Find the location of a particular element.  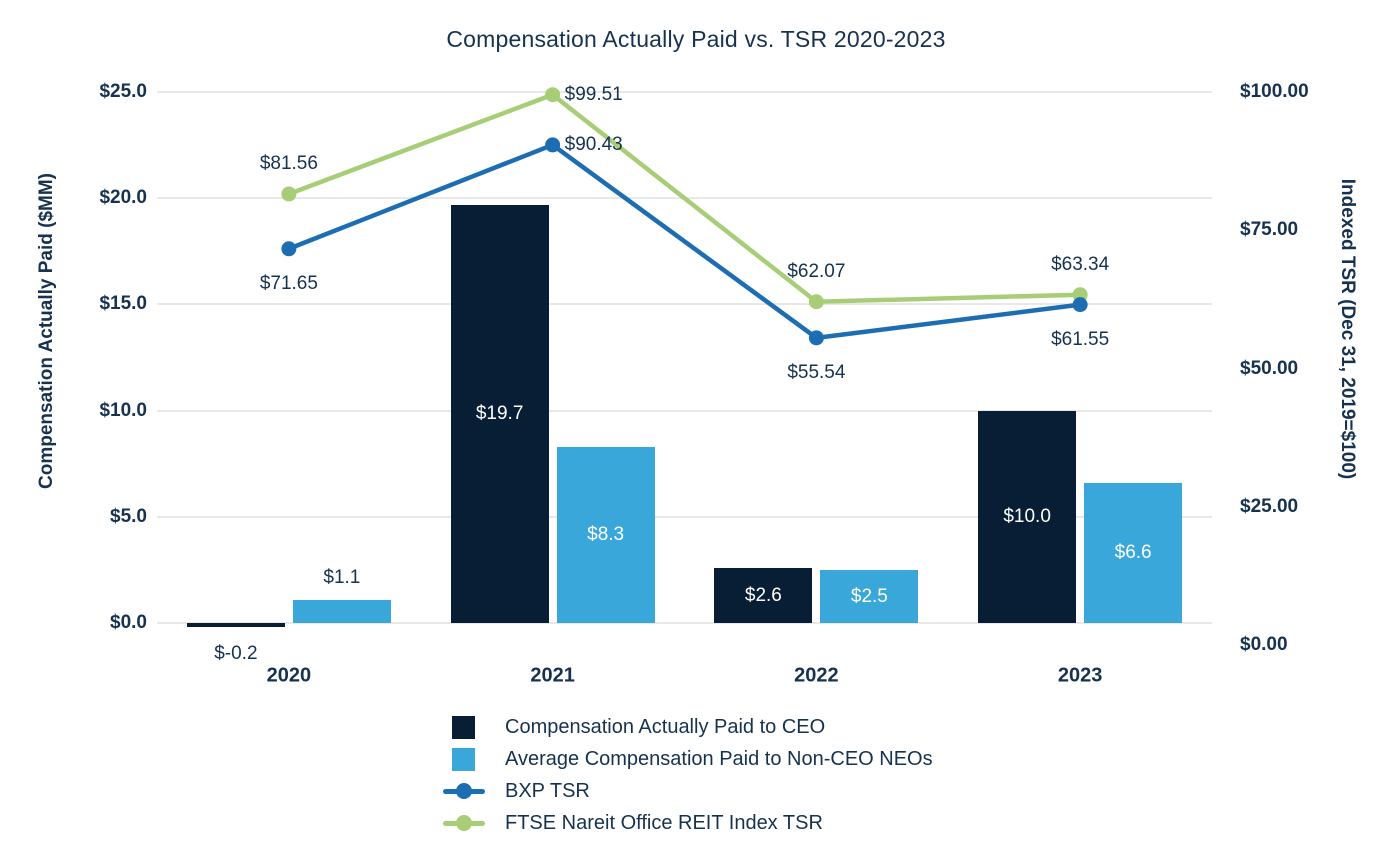

right-axis-tick: $50.00 is located at coordinates (1269, 368).